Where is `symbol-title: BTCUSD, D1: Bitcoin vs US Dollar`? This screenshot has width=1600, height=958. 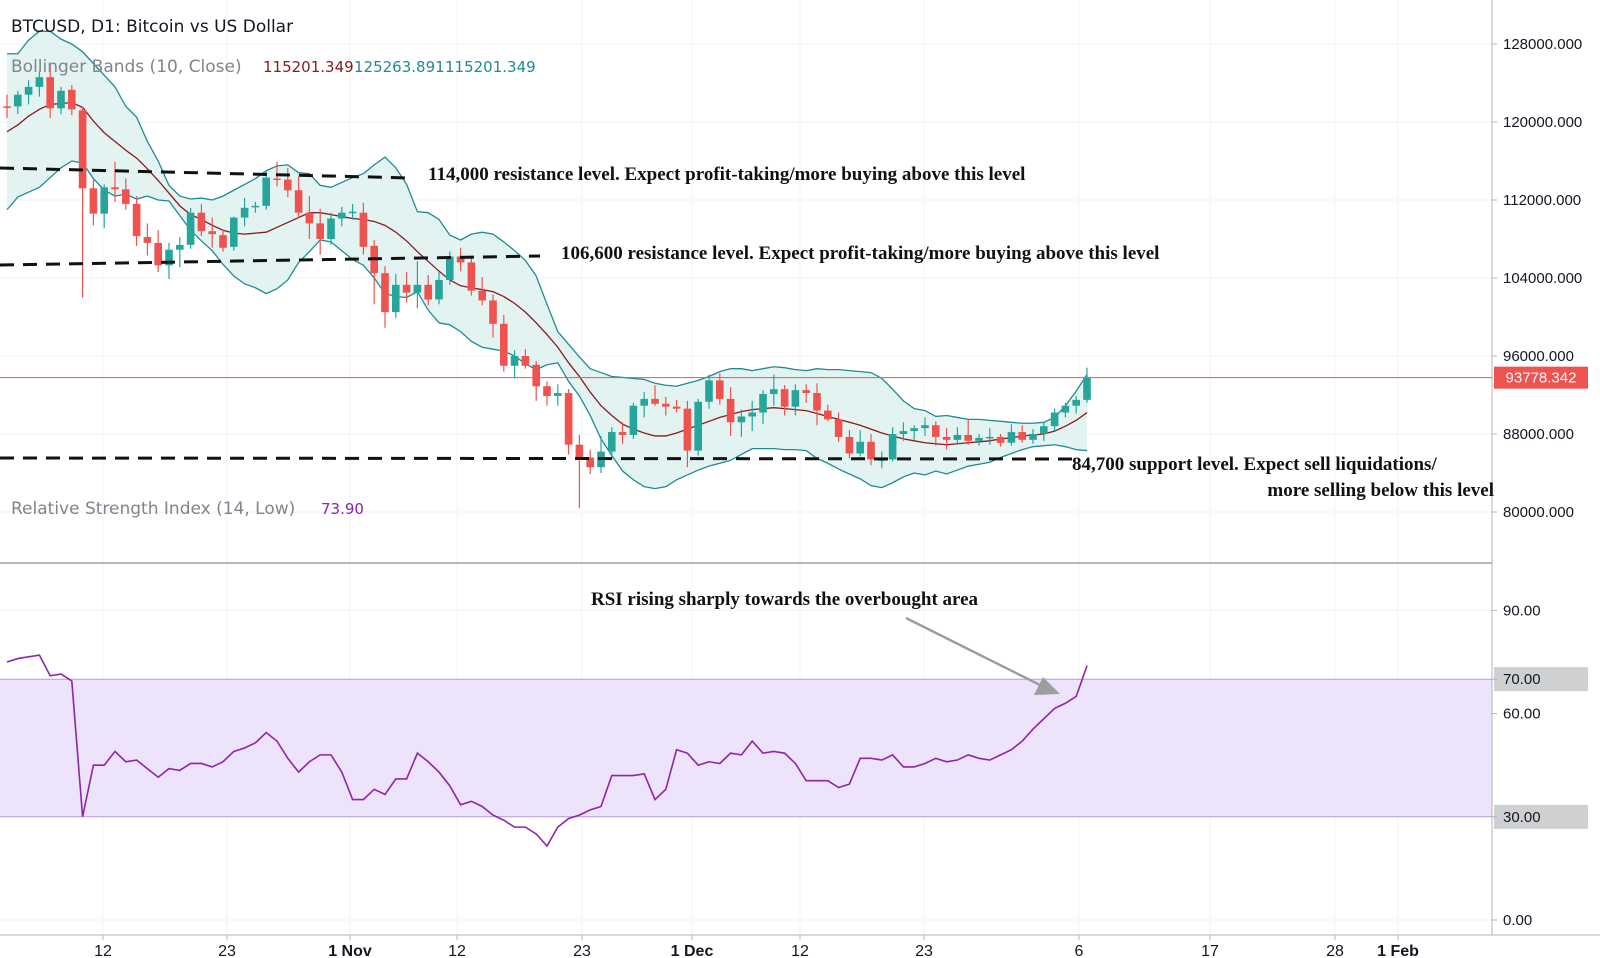 symbol-title: BTCUSD, D1: Bitcoin vs US Dollar is located at coordinates (152, 27).